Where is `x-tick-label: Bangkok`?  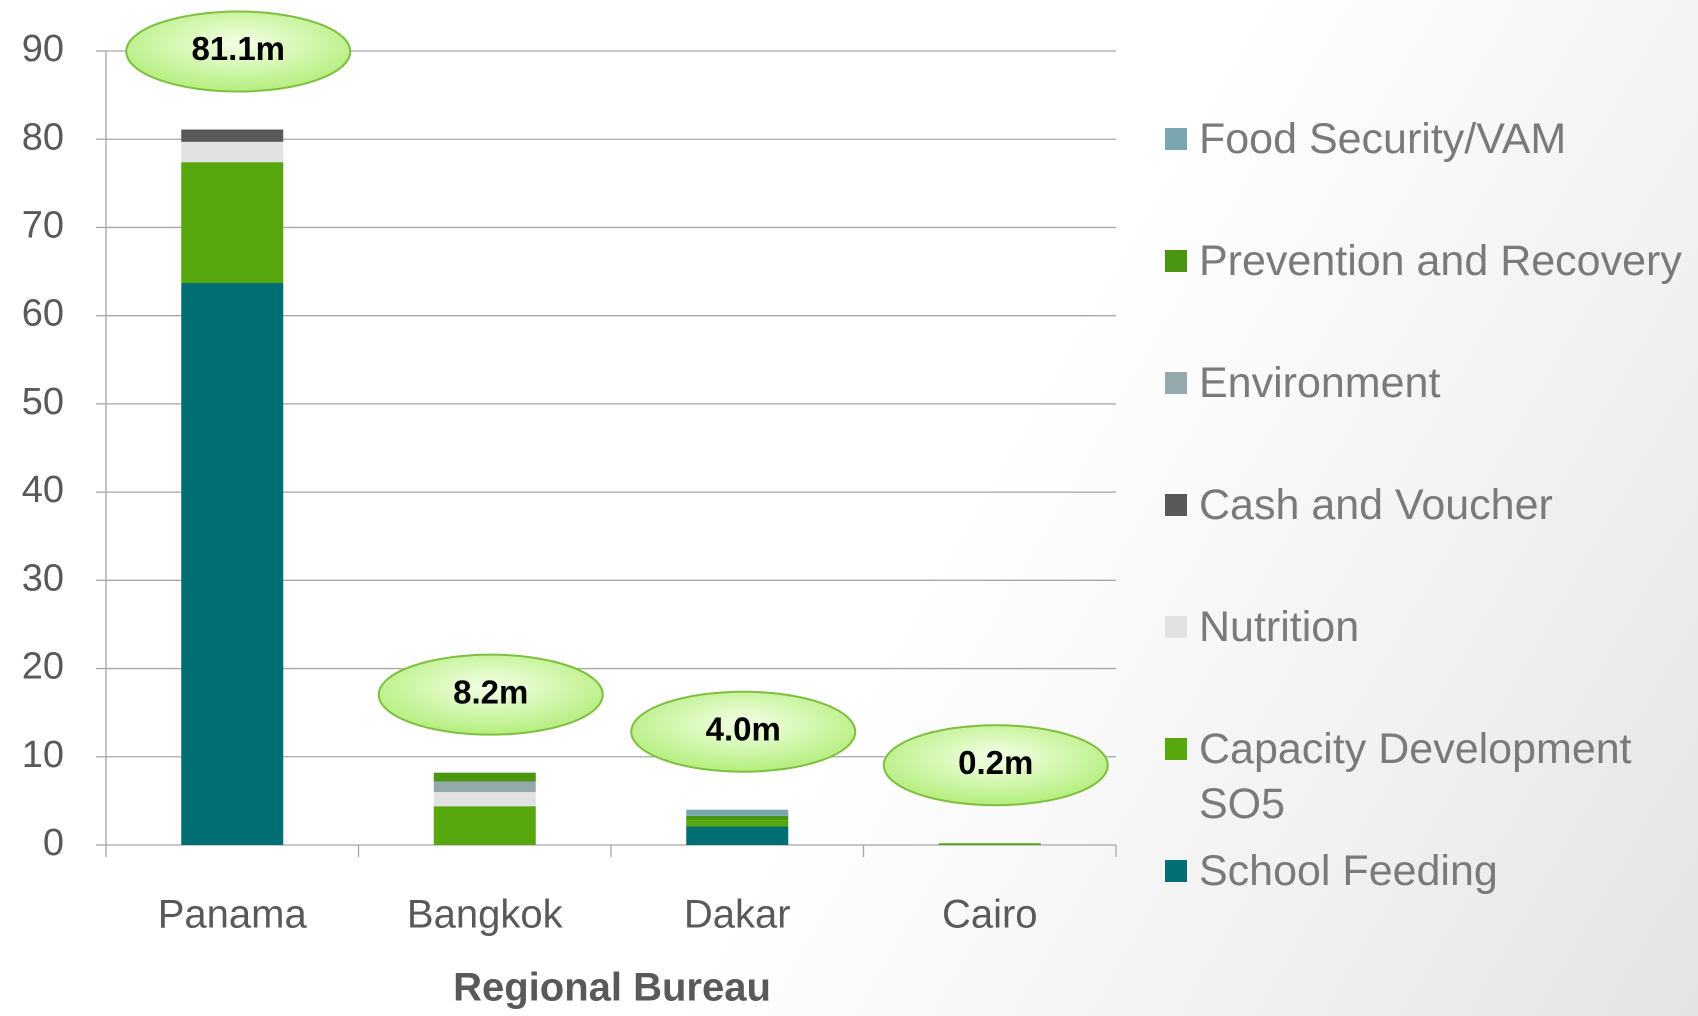 x-tick-label: Bangkok is located at coordinates (485, 915).